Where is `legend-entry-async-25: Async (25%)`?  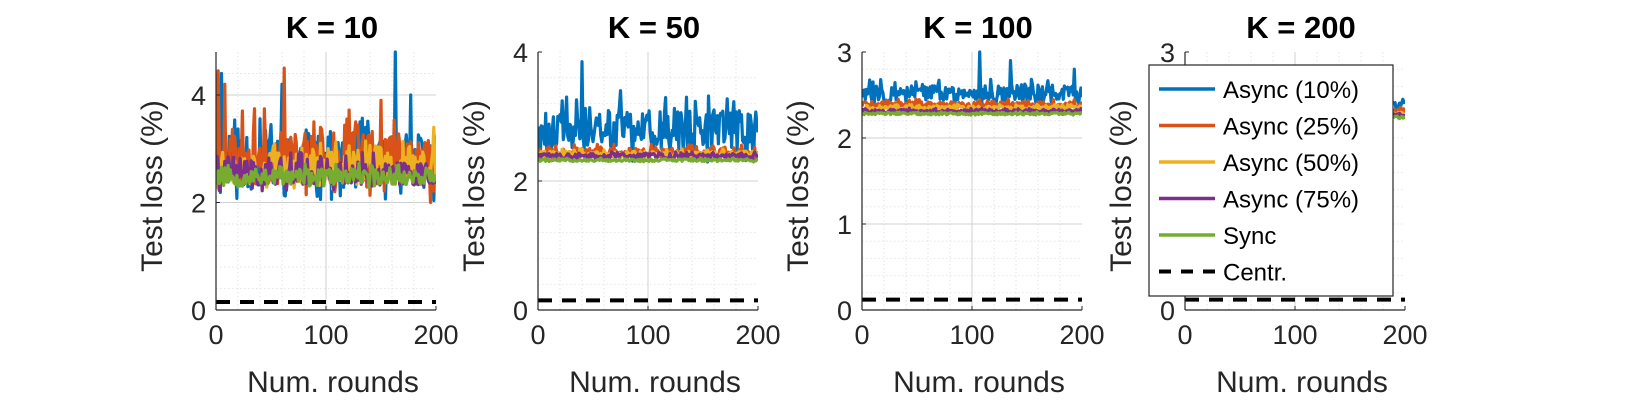 legend-entry-async-25: Async (25%) is located at coordinates (1259, 127).